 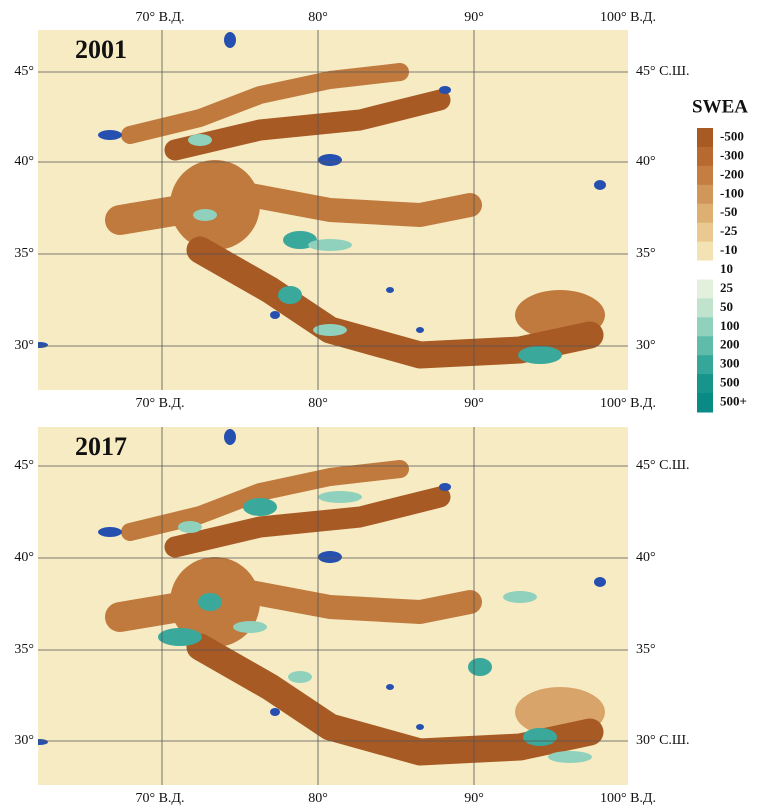 What do you see at coordinates (730, 325) in the screenshot?
I see `legend-label: 100` at bounding box center [730, 325].